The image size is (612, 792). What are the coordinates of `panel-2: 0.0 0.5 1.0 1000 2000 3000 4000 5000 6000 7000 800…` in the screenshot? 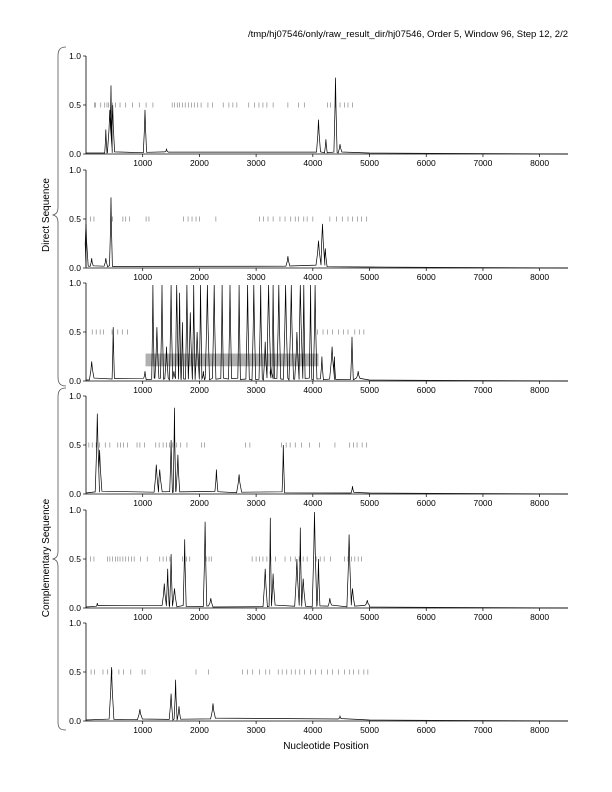 It's located at (319, 223).